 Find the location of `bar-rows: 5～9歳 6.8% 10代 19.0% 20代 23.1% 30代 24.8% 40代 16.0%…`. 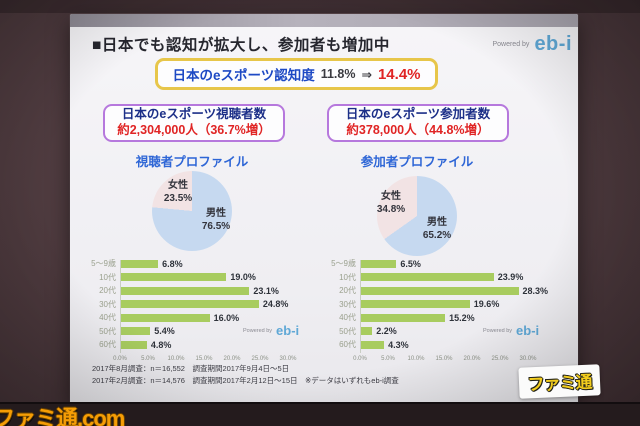

bar-rows: 5～9歳 6.8% 10代 19.0% 20代 23.1% 30代 24.8% 40代 16.0%… is located at coordinates (197, 304).